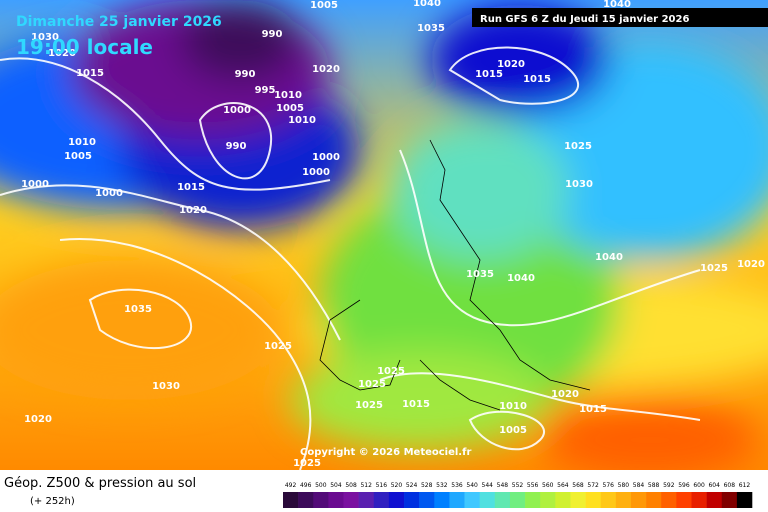  I want to click on scale-label: 596, so click(684, 485).